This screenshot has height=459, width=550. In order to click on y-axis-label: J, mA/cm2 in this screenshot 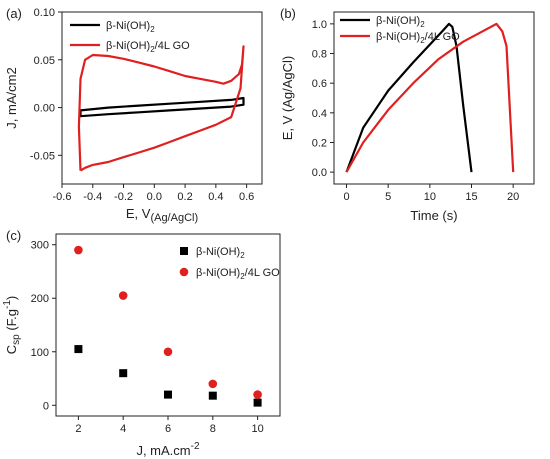, I will do `click(11, 97)`.